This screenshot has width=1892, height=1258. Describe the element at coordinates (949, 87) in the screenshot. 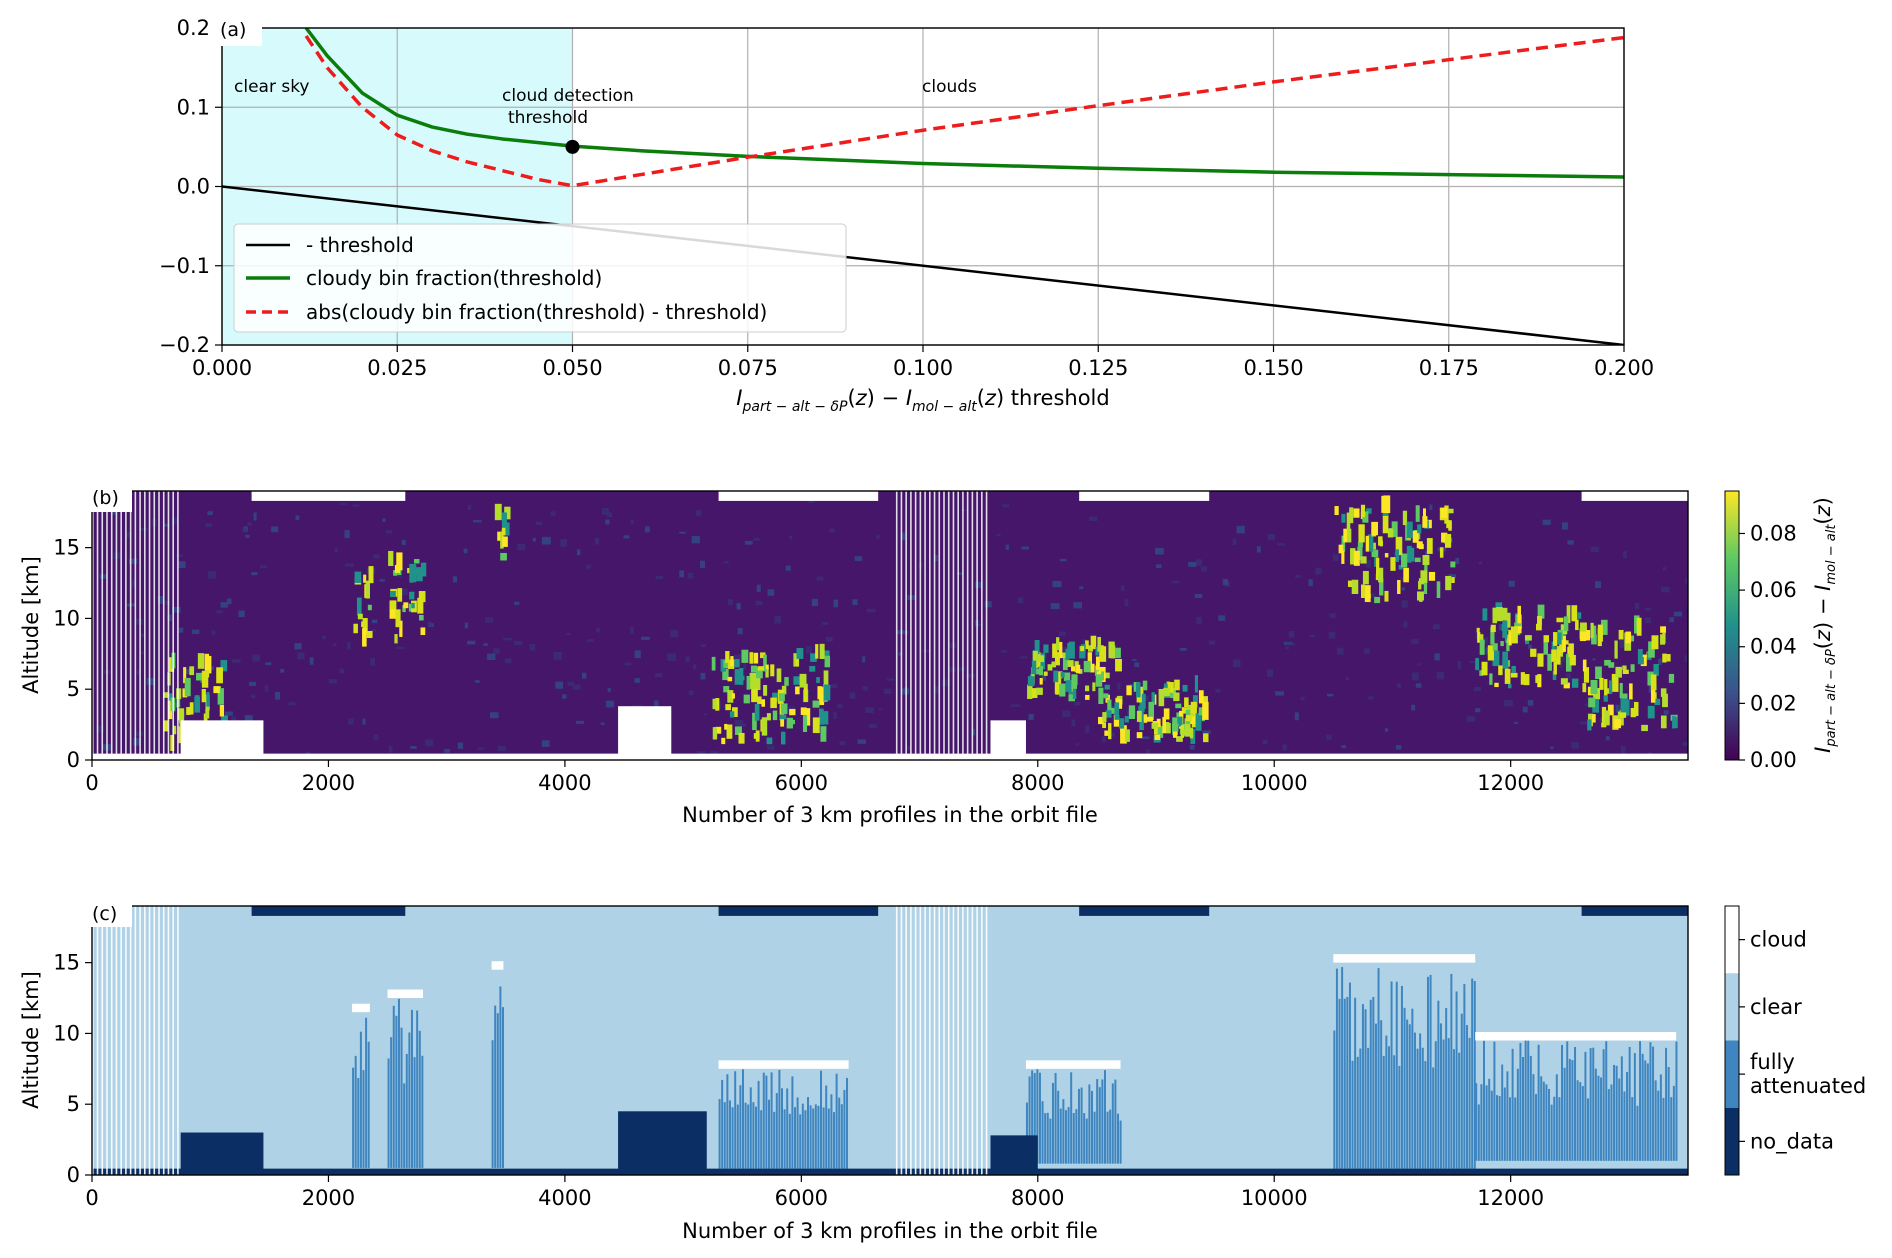

I see `annotation-clouds: clouds` at that location.